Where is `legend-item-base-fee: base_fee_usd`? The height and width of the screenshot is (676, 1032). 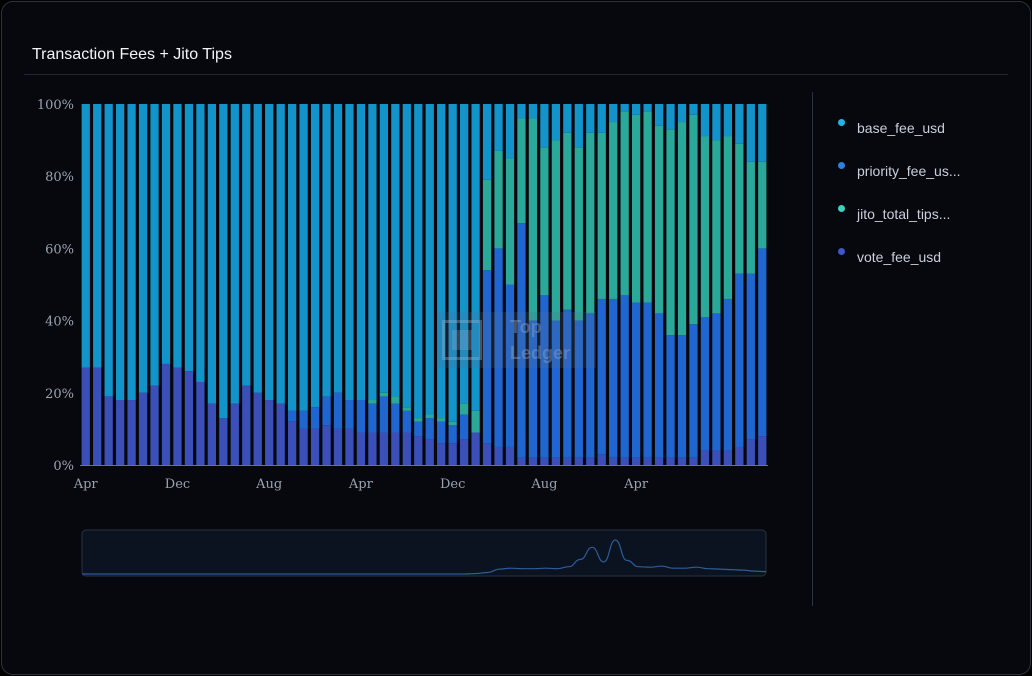 legend-item-base-fee: base_fee_usd is located at coordinates (899, 127).